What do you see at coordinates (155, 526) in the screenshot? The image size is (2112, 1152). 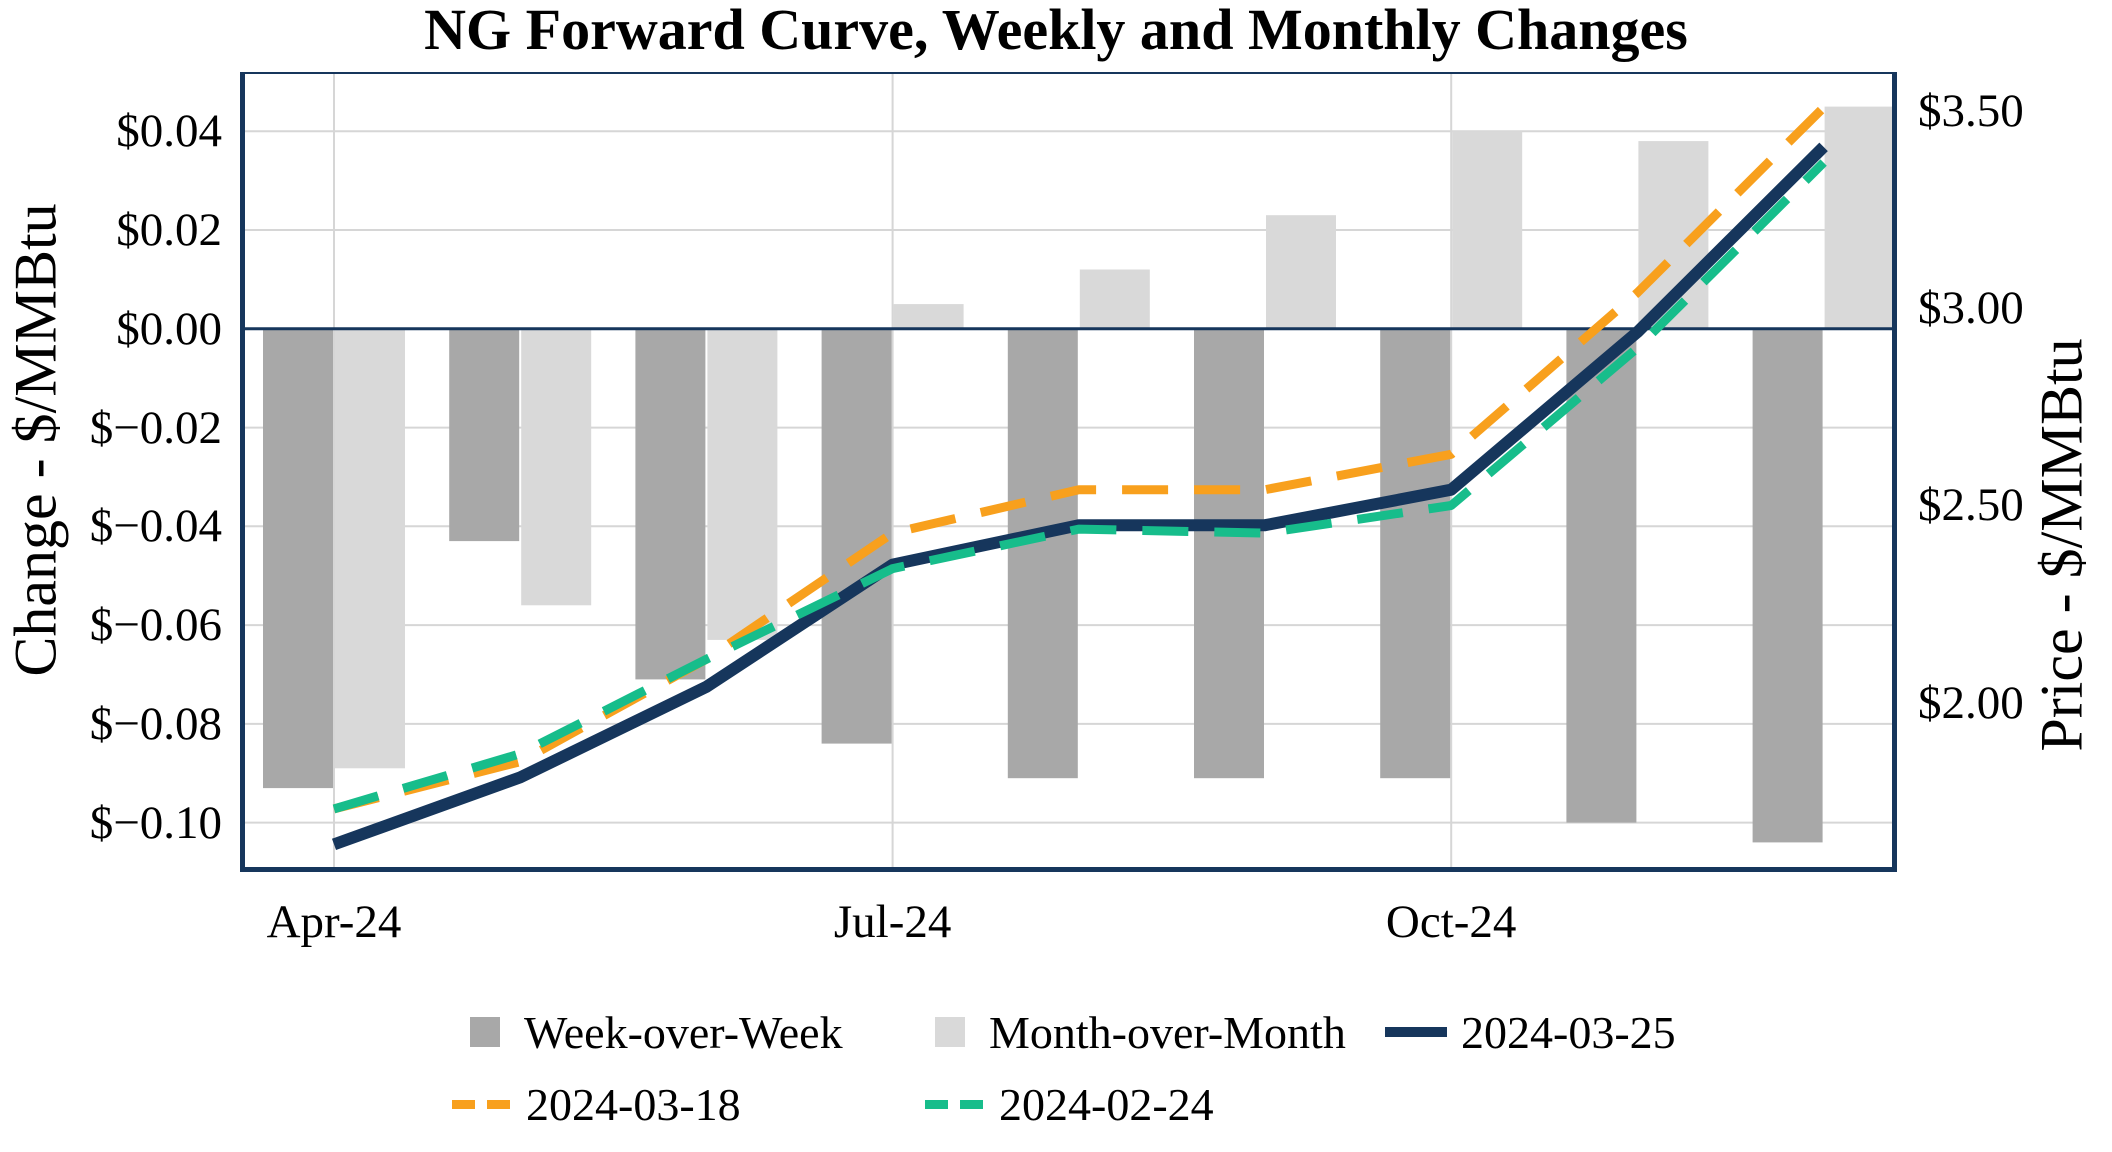 I see `left-axis-tick: $−0.04` at bounding box center [155, 526].